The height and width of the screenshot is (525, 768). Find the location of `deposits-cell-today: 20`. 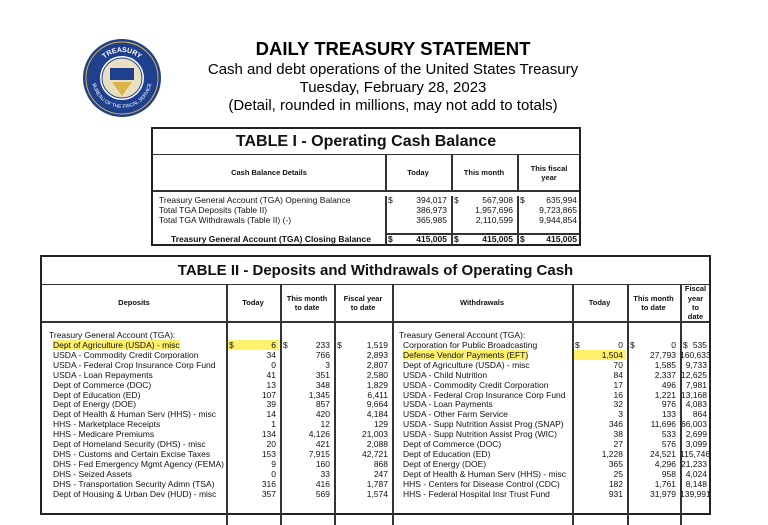

deposits-cell-today: 20 is located at coordinates (271, 444).